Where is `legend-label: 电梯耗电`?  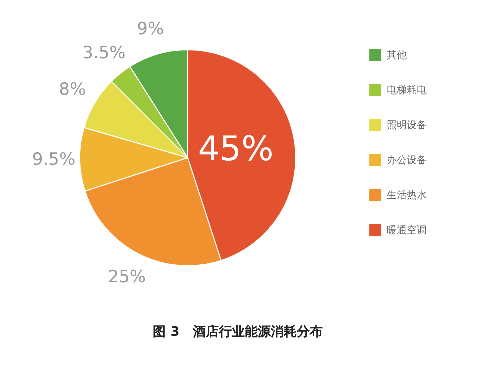 legend-label: 电梯耗电 is located at coordinates (407, 90).